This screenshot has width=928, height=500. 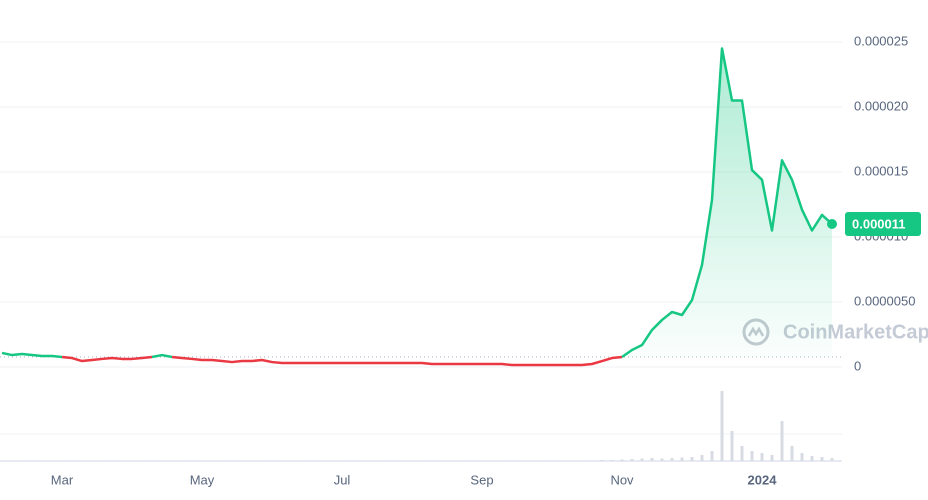 What do you see at coordinates (62, 479) in the screenshot?
I see `x-tick-label: Mar` at bounding box center [62, 479].